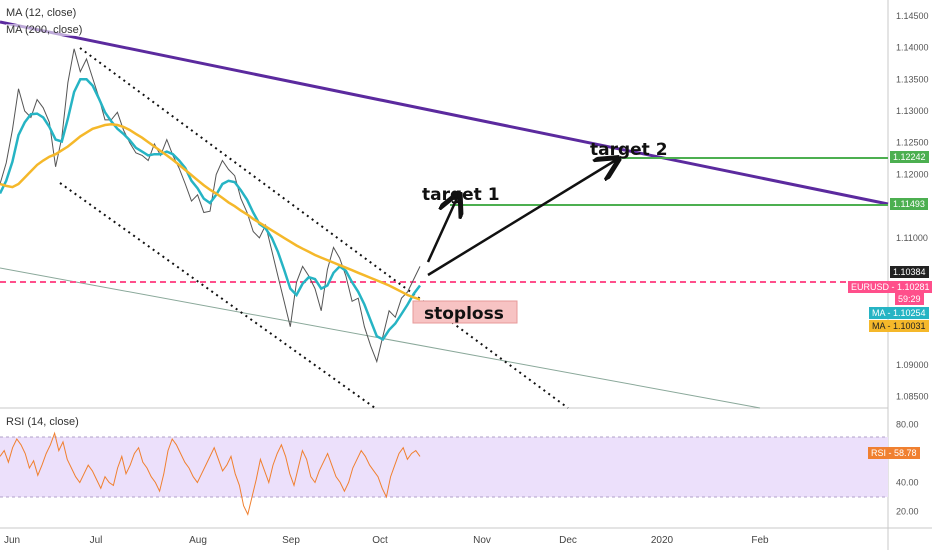 The height and width of the screenshot is (550, 932). What do you see at coordinates (482, 540) in the screenshot?
I see `x-tick-label: Nov` at bounding box center [482, 540].